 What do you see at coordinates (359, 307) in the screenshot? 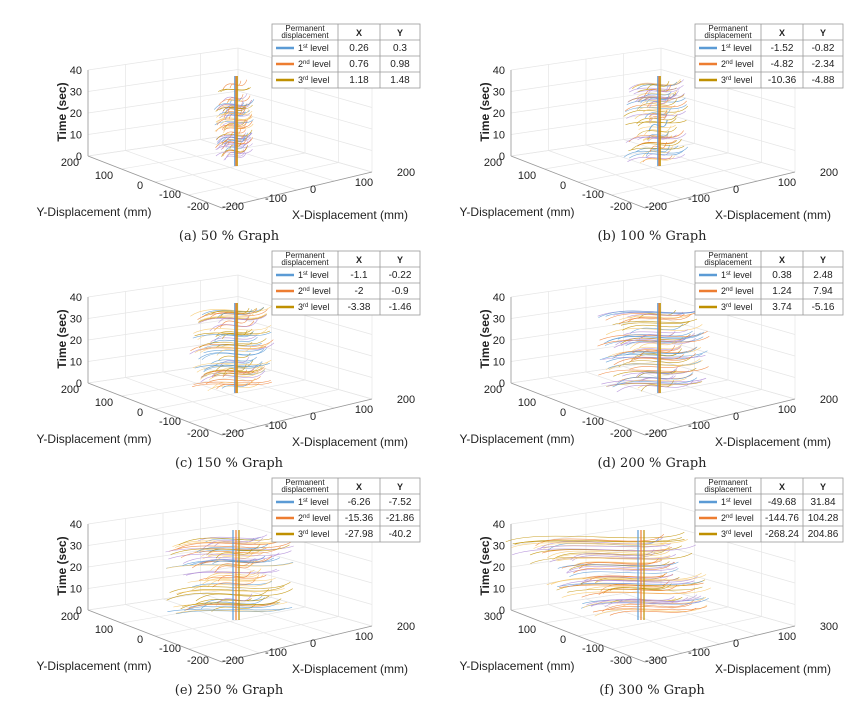
I see `legend-value-x: -3.38` at bounding box center [359, 307].